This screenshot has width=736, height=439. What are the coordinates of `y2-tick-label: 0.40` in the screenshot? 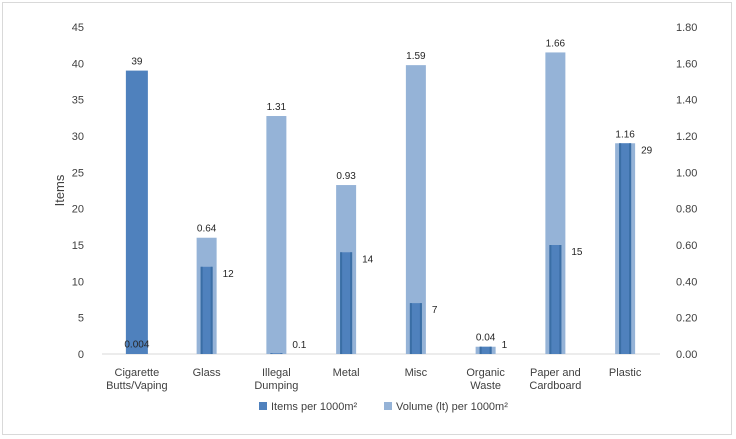 It's located at (686, 282).